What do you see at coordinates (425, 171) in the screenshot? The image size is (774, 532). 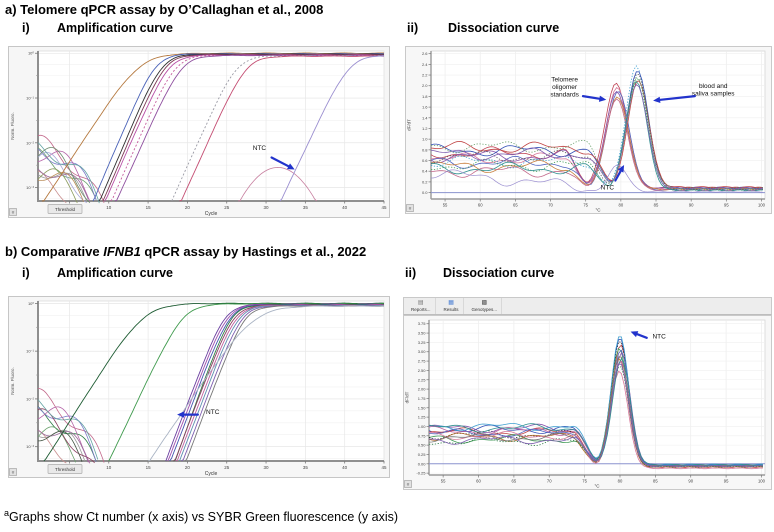 I see `svg-text: 0.4` at bounding box center [425, 171].